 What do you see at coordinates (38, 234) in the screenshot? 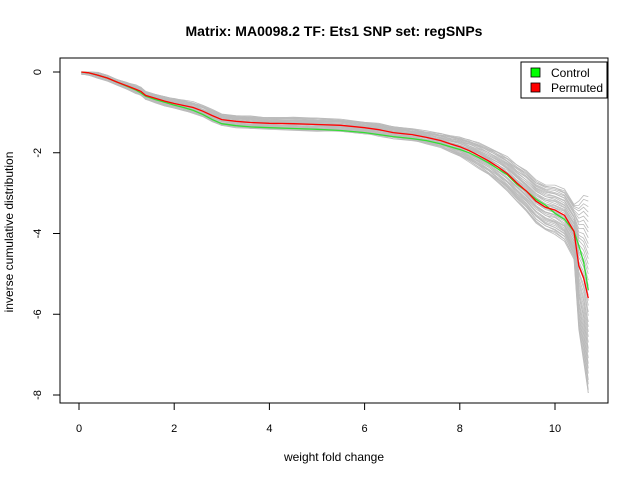
I see `y-tick-label-2: -4` at bounding box center [38, 234].